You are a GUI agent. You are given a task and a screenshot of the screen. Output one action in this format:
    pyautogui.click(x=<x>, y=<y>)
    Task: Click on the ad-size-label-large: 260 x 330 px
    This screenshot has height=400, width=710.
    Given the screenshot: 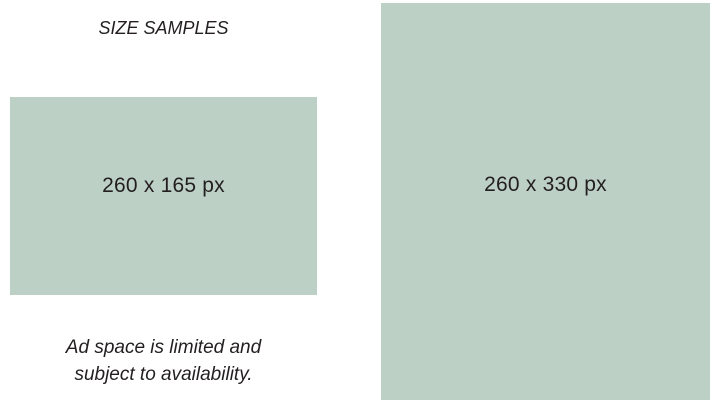 What is the action you would take?
    pyautogui.click(x=545, y=184)
    